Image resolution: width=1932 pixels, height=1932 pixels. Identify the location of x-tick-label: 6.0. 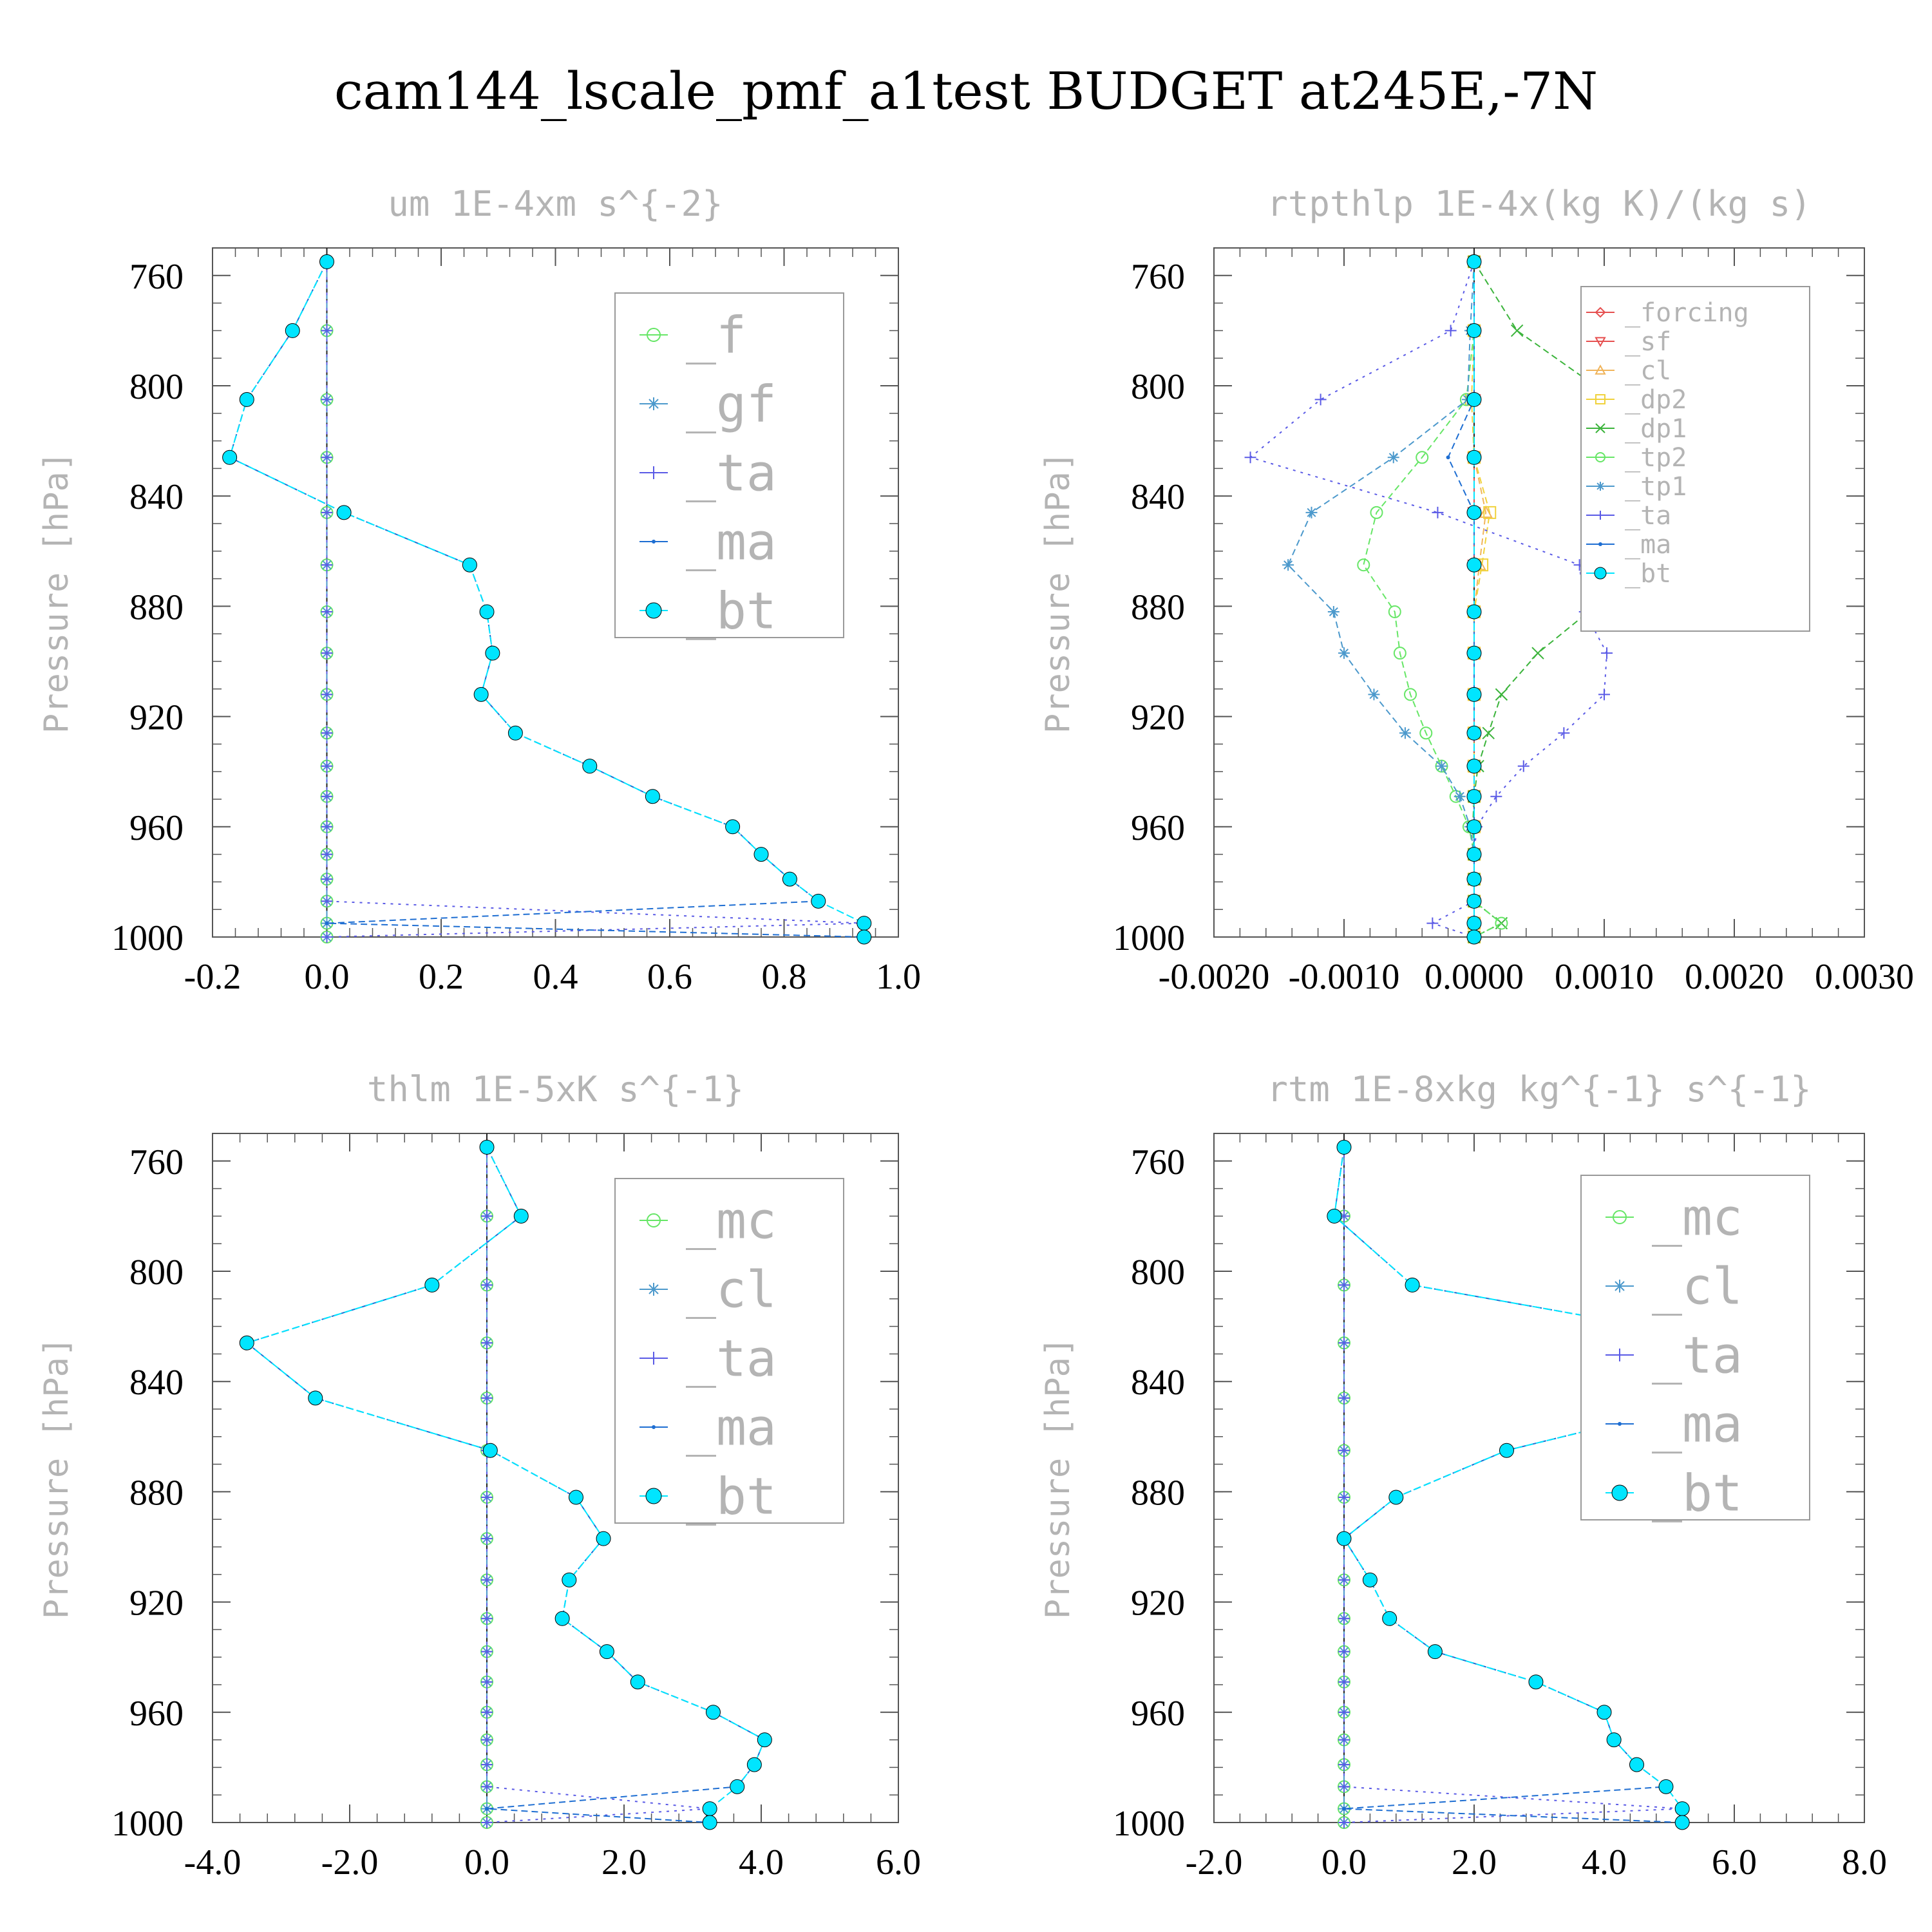
(1735, 1862).